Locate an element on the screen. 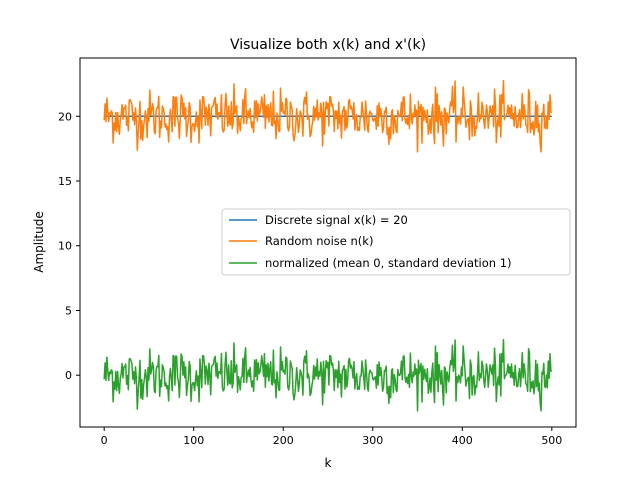  x-tick-label: 300 is located at coordinates (372, 440).